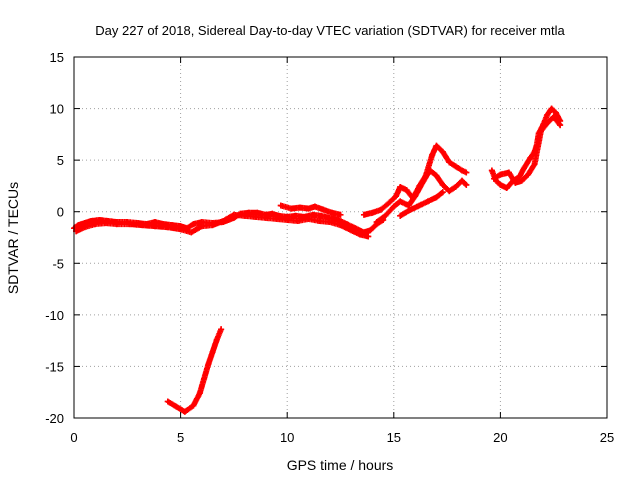 The width and height of the screenshot is (640, 480). I want to click on y-tick-label: -20, so click(54, 418).